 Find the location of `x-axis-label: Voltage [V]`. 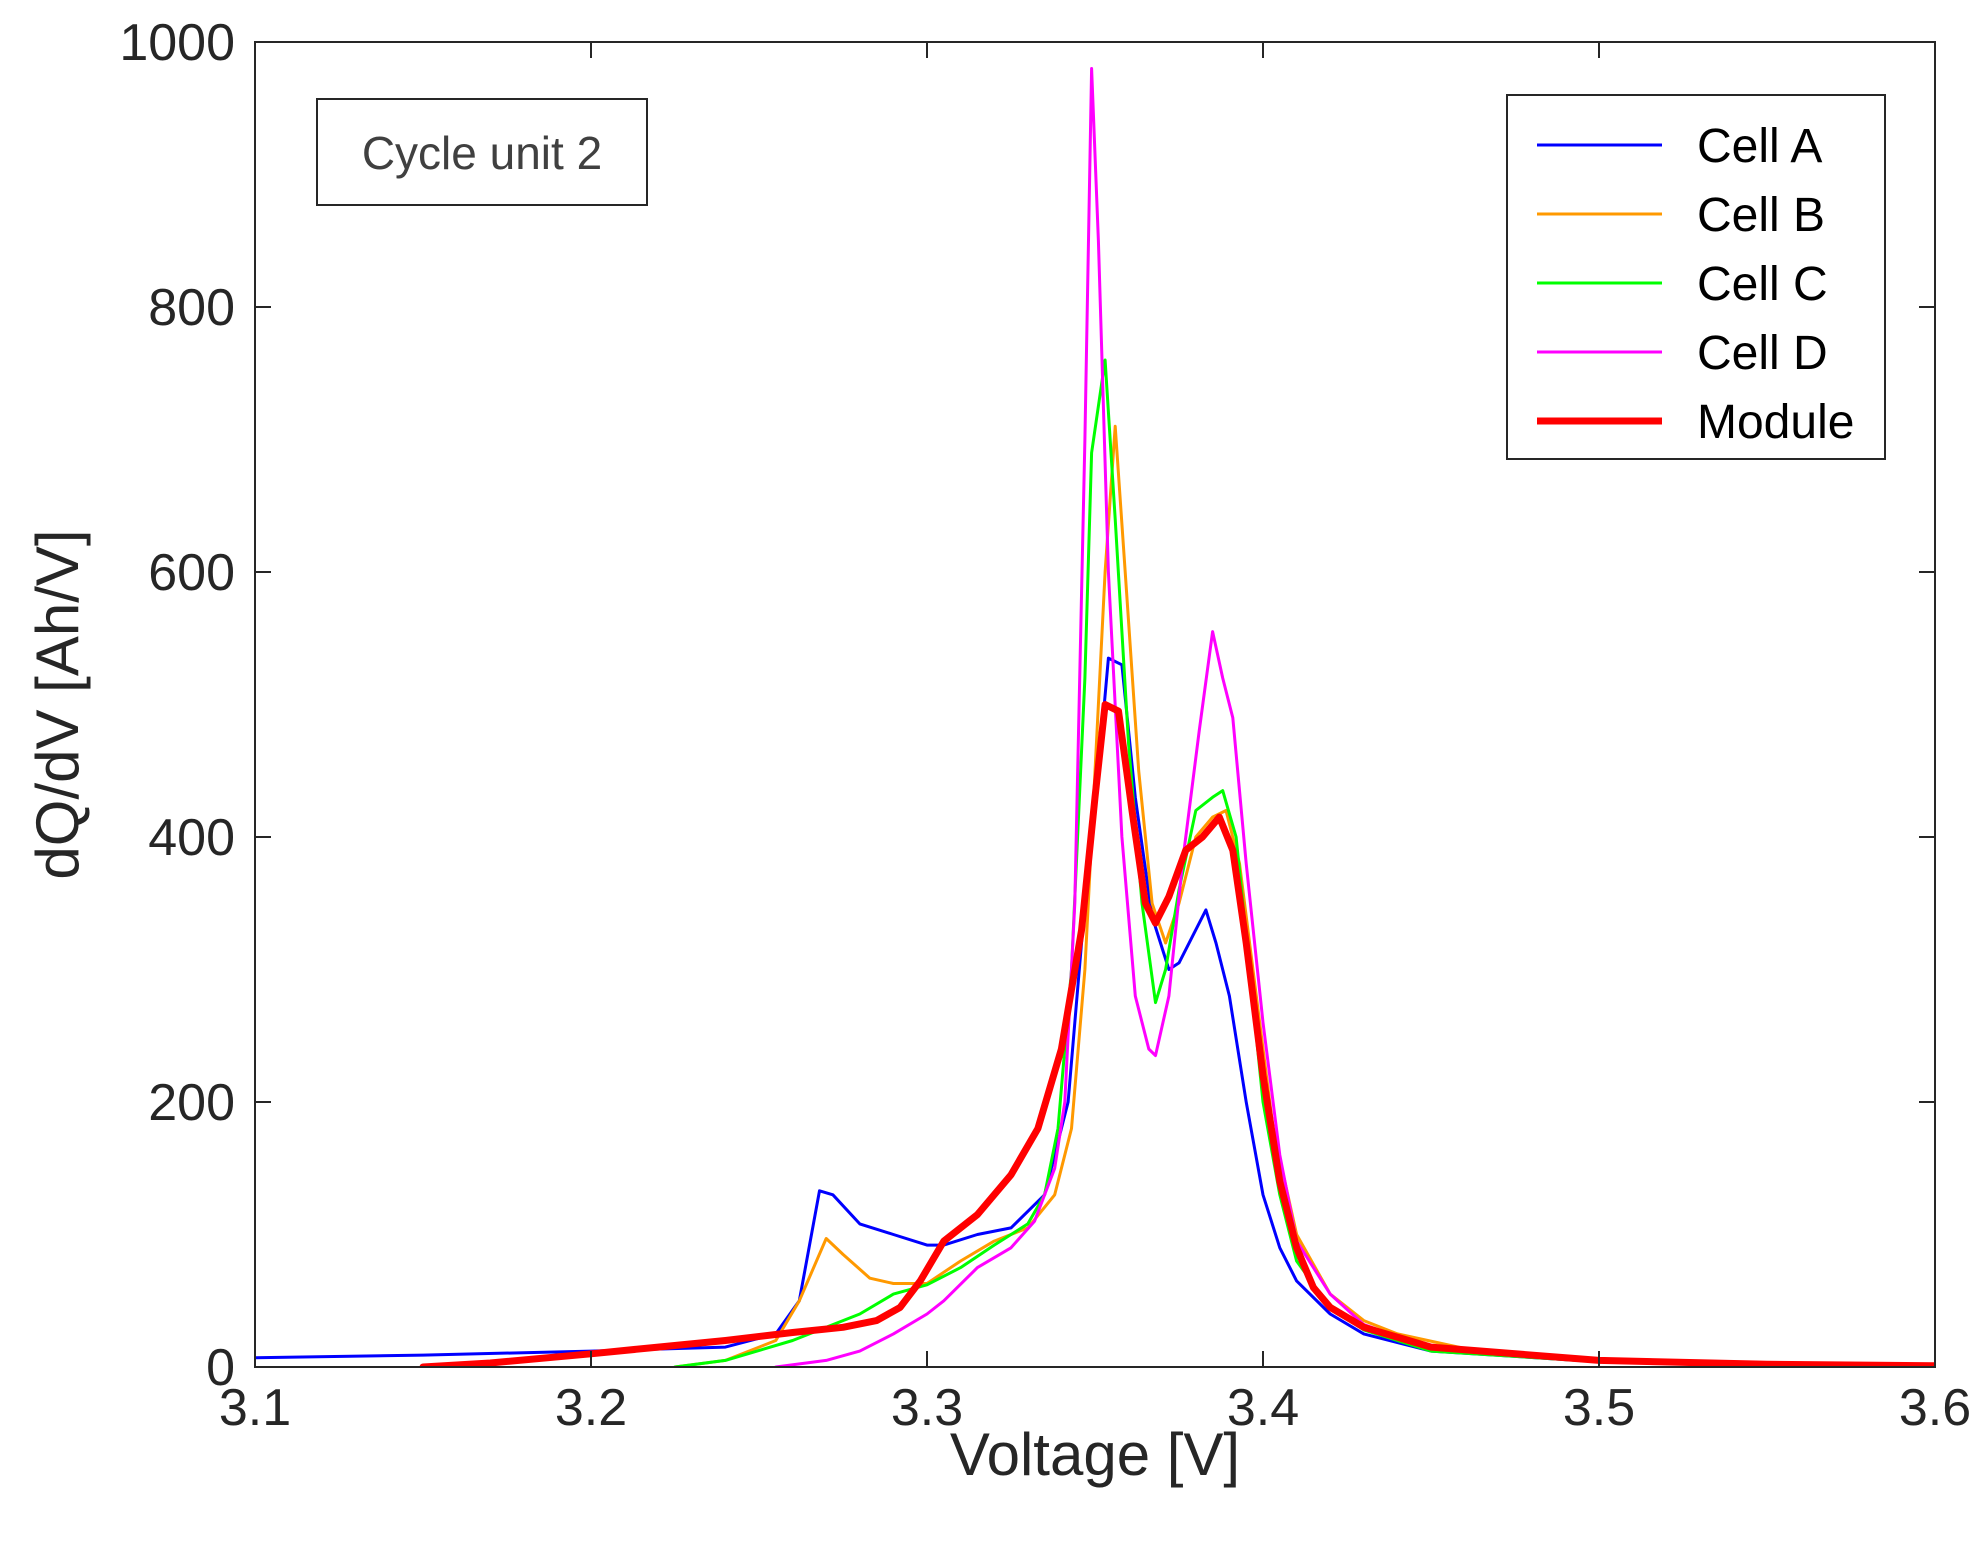

x-axis-label: Voltage [V] is located at coordinates (1095, 1454).